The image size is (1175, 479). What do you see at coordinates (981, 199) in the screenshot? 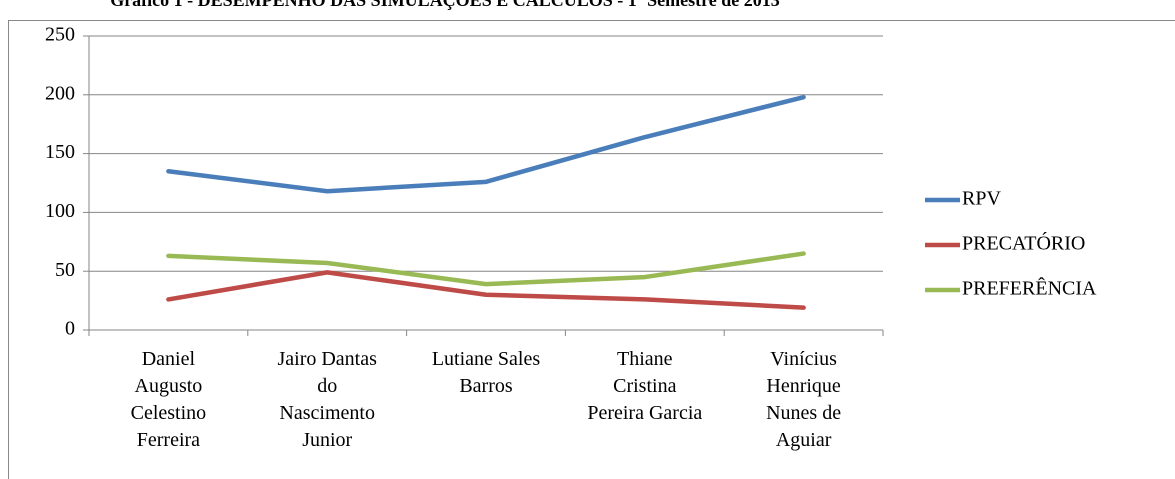
I see `legend-label: RPV` at bounding box center [981, 199].